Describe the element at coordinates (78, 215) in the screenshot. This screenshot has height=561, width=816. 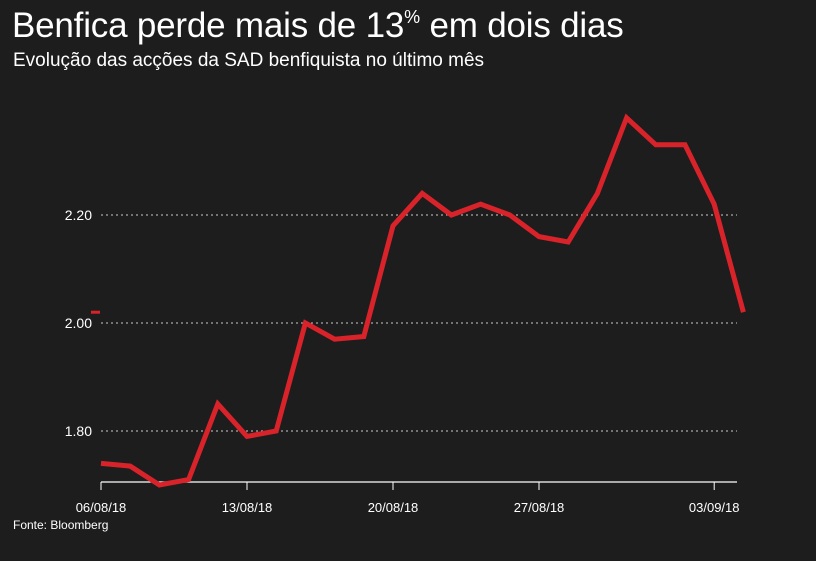
I see `y-tick-label: 2.20` at that location.